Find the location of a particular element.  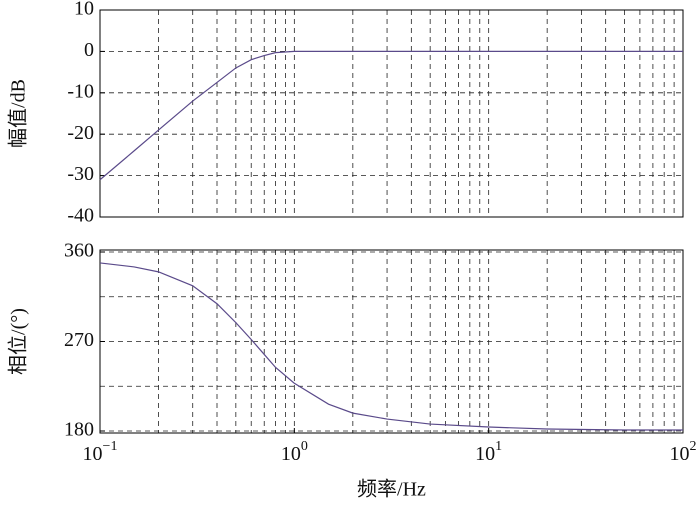

y-tick-label: 180 is located at coordinates (79, 430).